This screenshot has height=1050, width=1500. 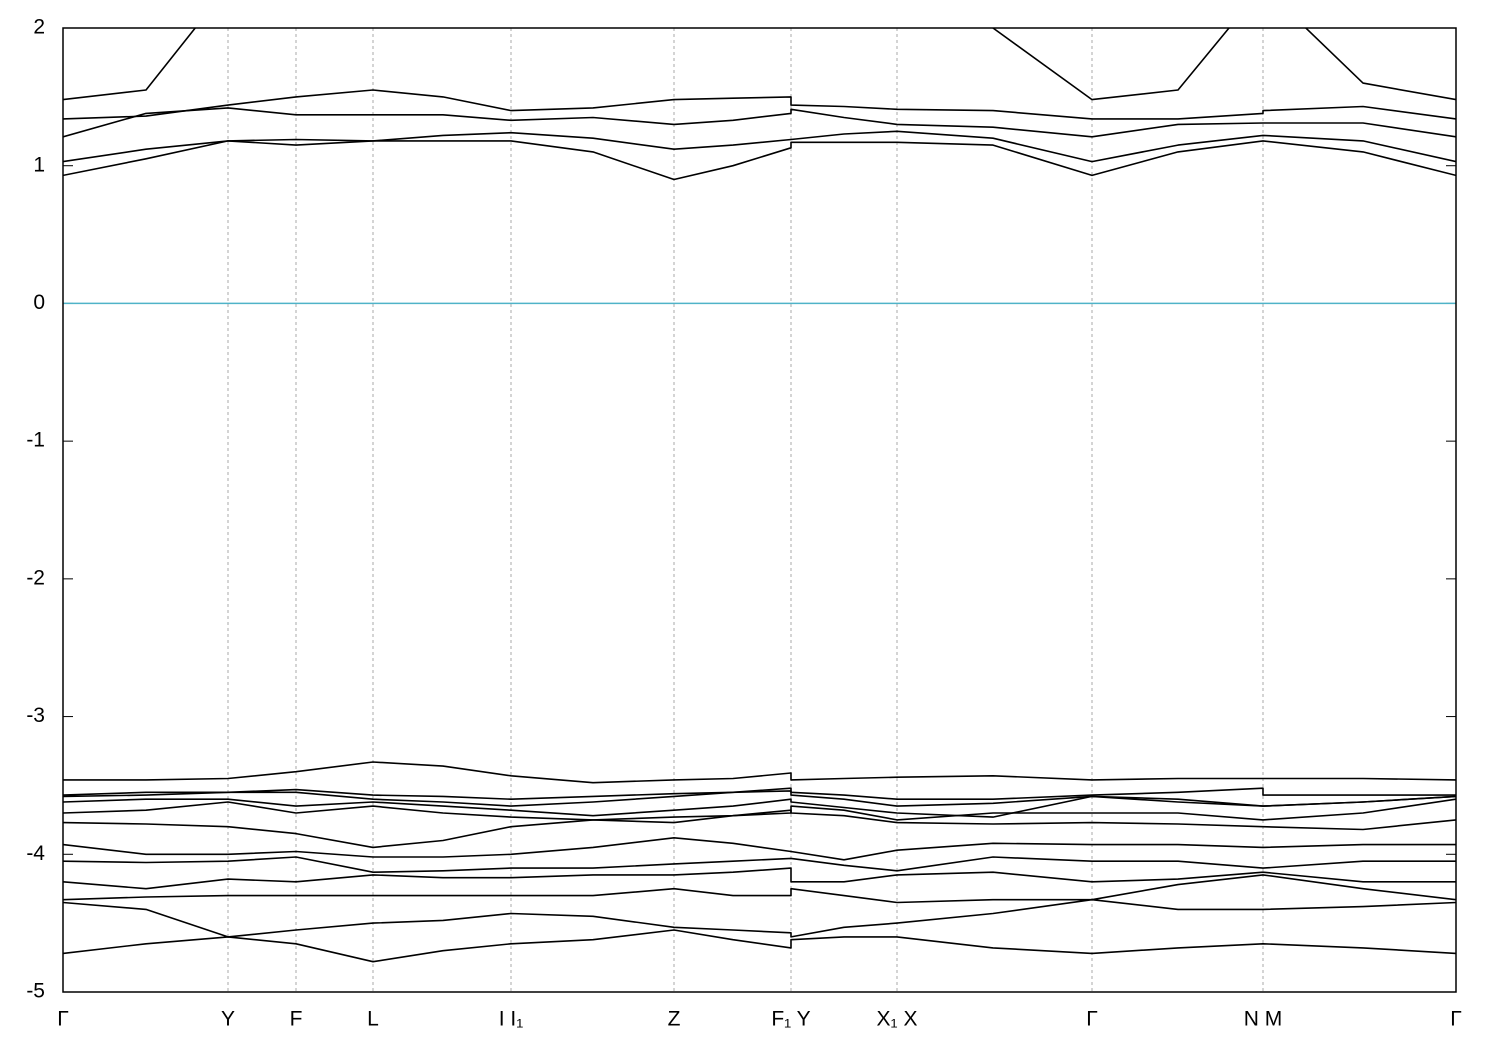 I want to click on y-tick-label: 1, so click(x=39, y=164).